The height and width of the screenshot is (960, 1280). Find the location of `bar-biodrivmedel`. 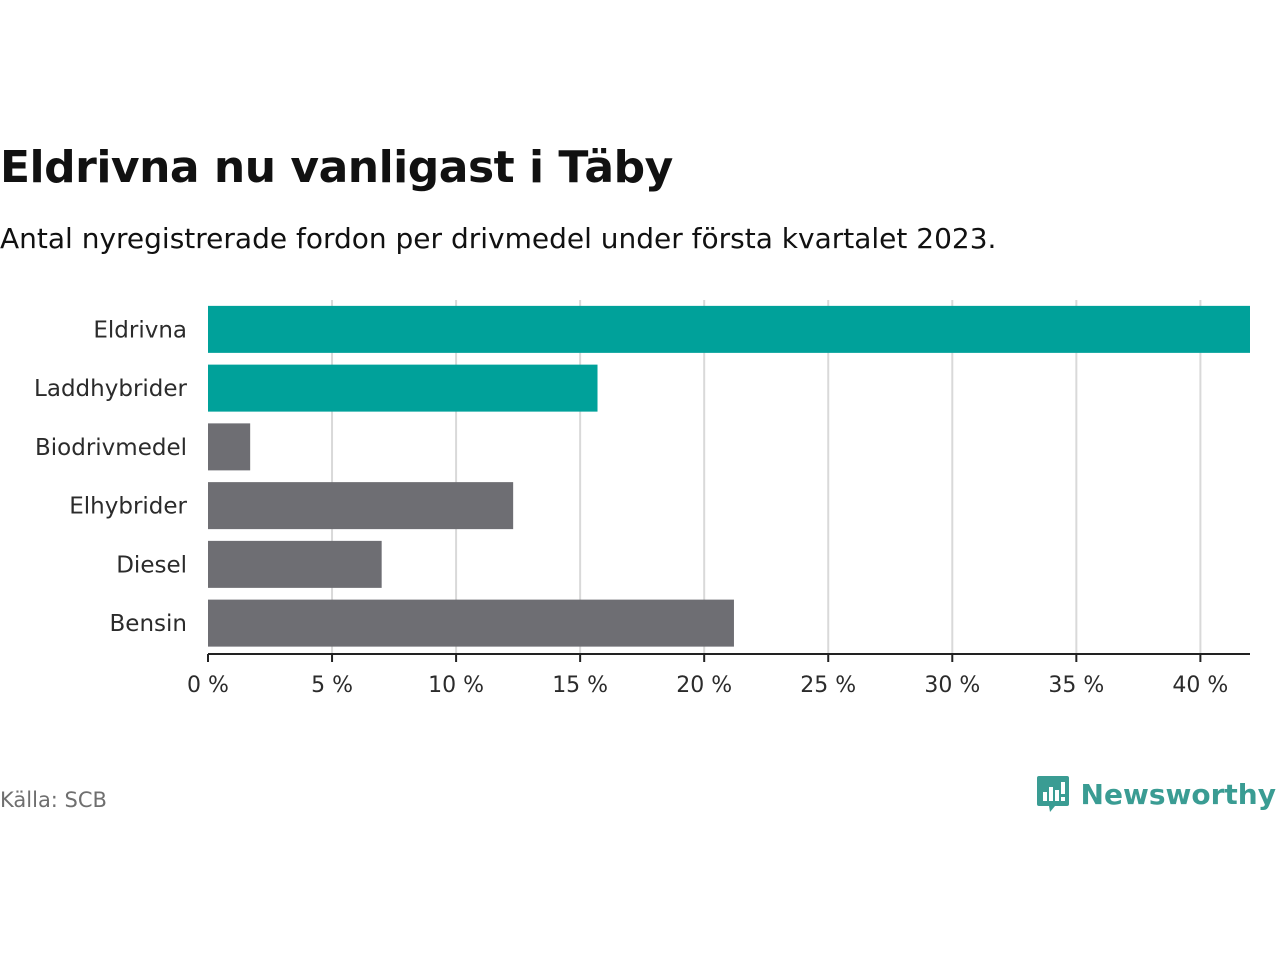

bar-biodrivmedel is located at coordinates (229, 447).